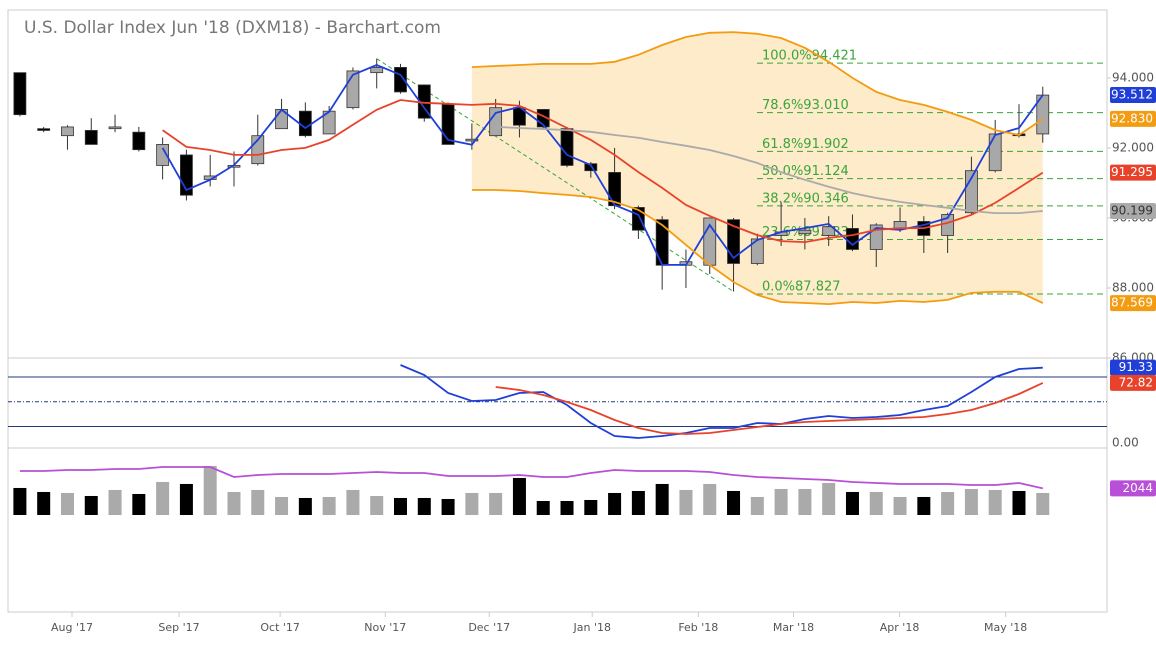 The width and height of the screenshot is (1156, 650). What do you see at coordinates (698, 627) in the screenshot?
I see `x-tick-label: Feb '18` at bounding box center [698, 627].